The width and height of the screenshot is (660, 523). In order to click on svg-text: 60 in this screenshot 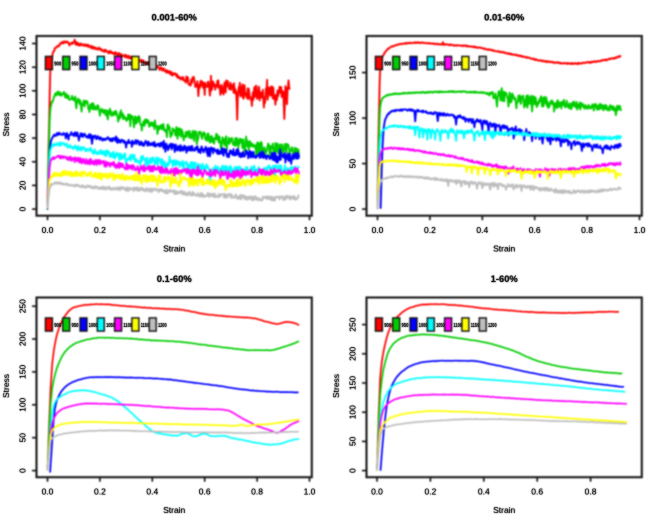, I will do `click(23, 138)`.